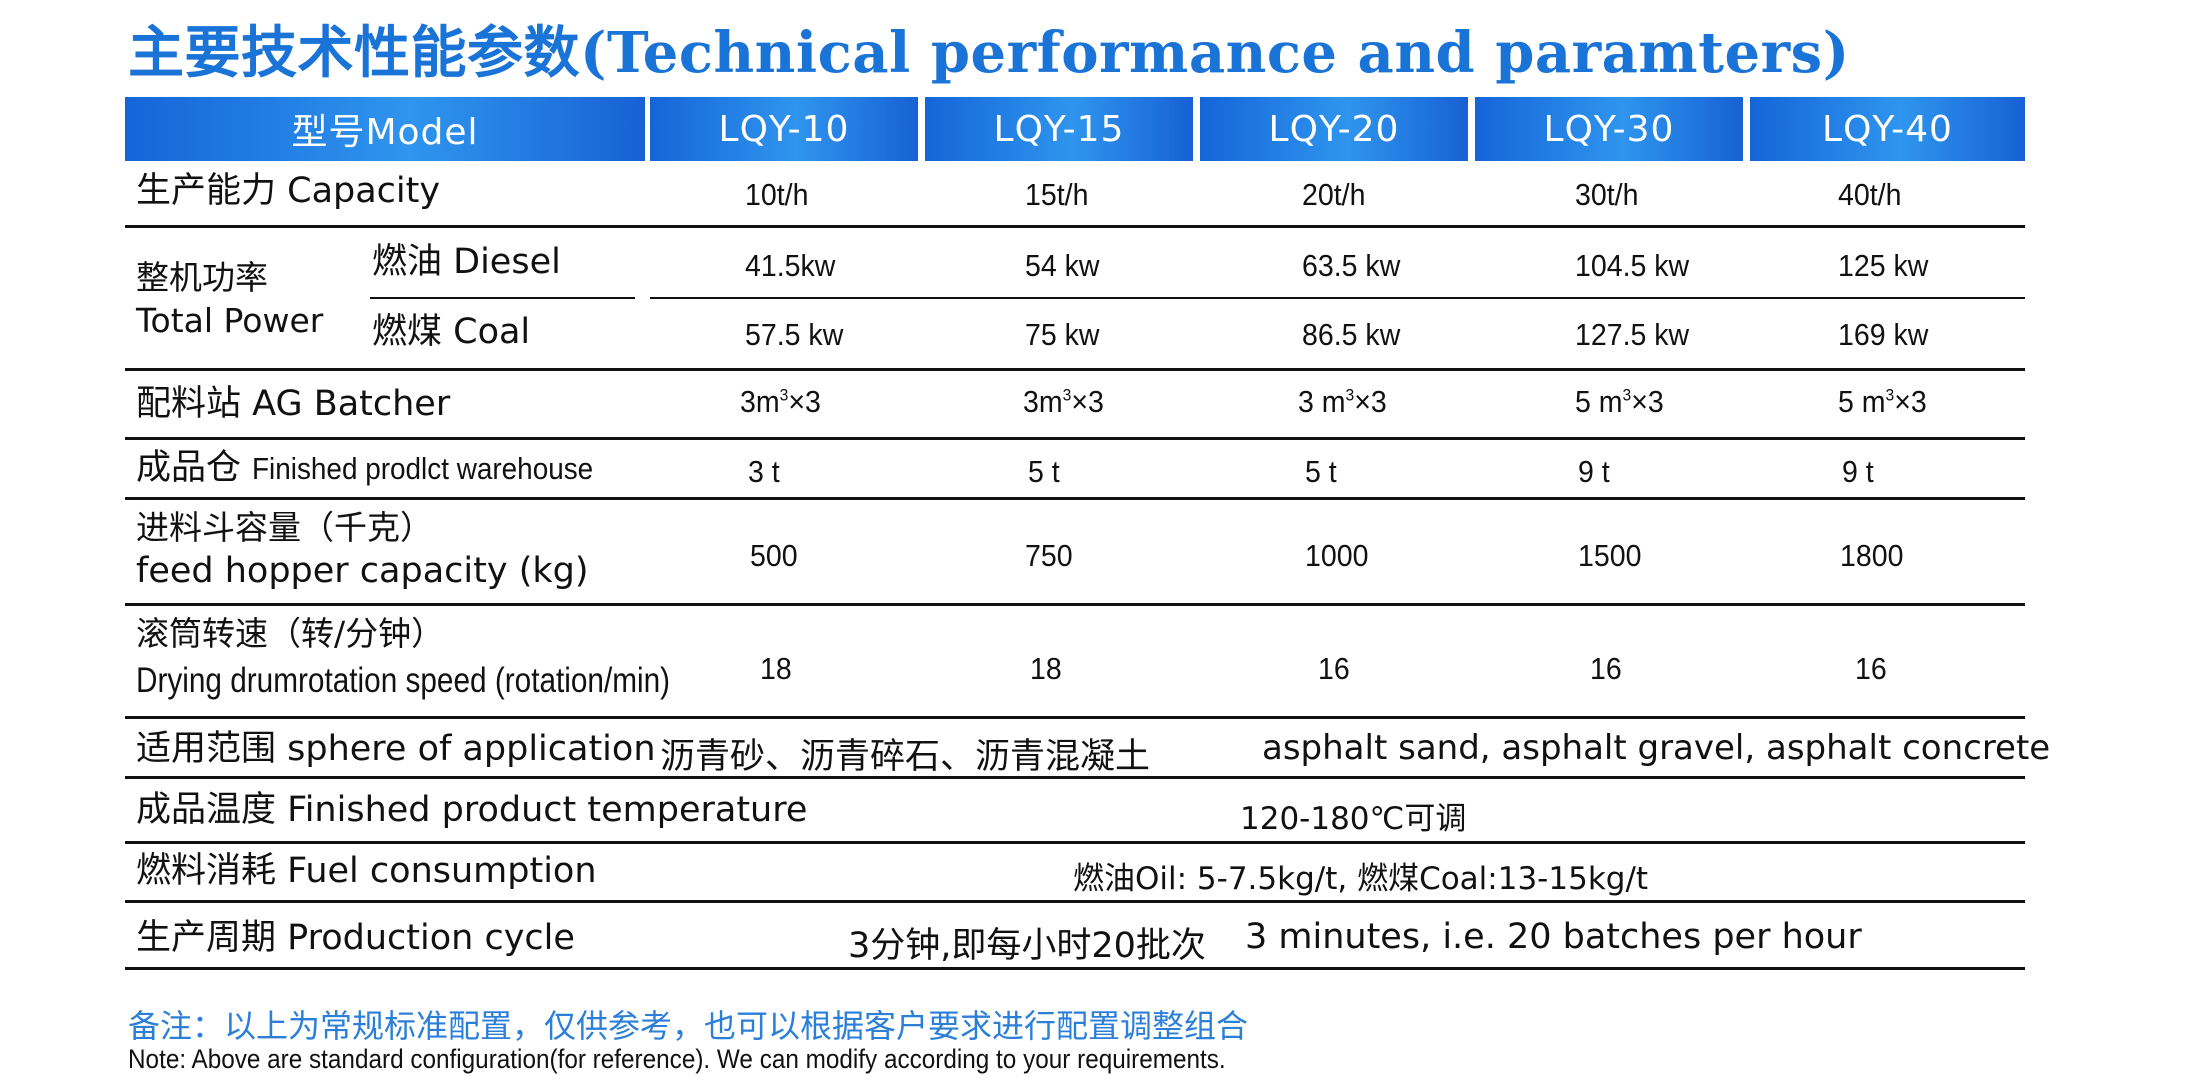 The width and height of the screenshot is (2191, 1089). What do you see at coordinates (1607, 194) in the screenshot?
I see `capacity-value-lqy30: 30t/h` at bounding box center [1607, 194].